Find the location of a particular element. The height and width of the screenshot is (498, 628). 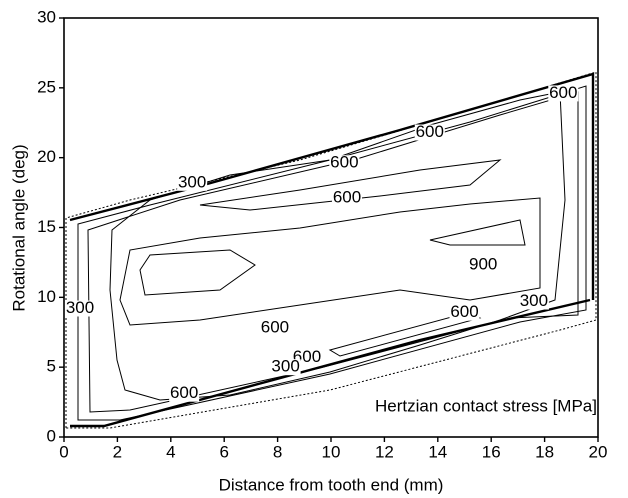

x-tick-label: 18 is located at coordinates (544, 451).